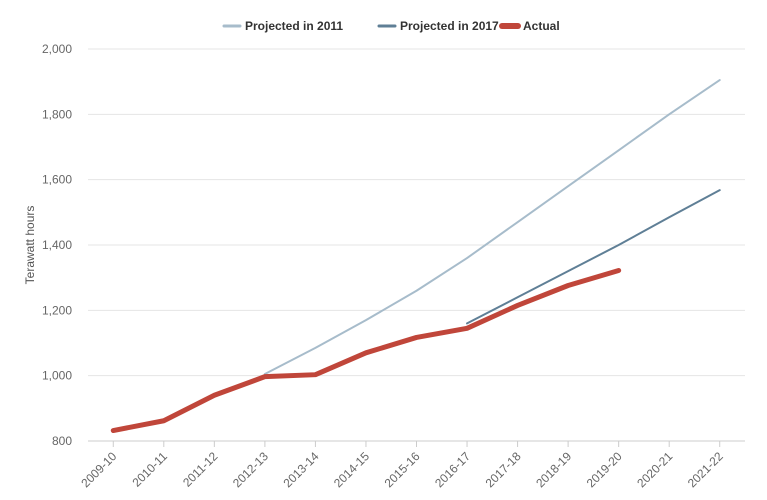  Describe the element at coordinates (604, 469) in the screenshot. I see `x-tick-label: 2019-20` at that location.